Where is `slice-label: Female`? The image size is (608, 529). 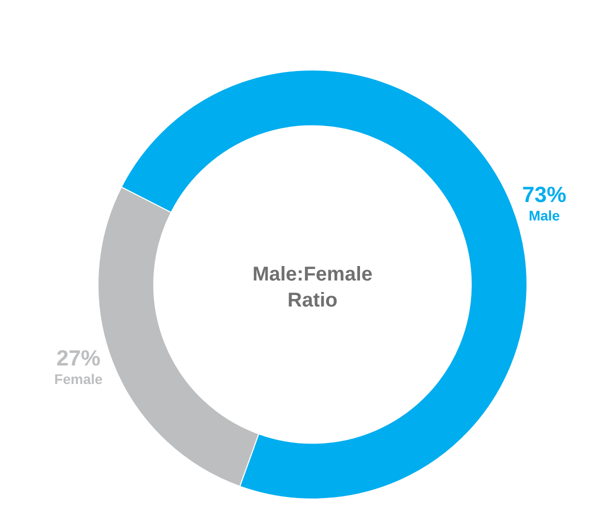 slice-label: Female is located at coordinates (78, 378).